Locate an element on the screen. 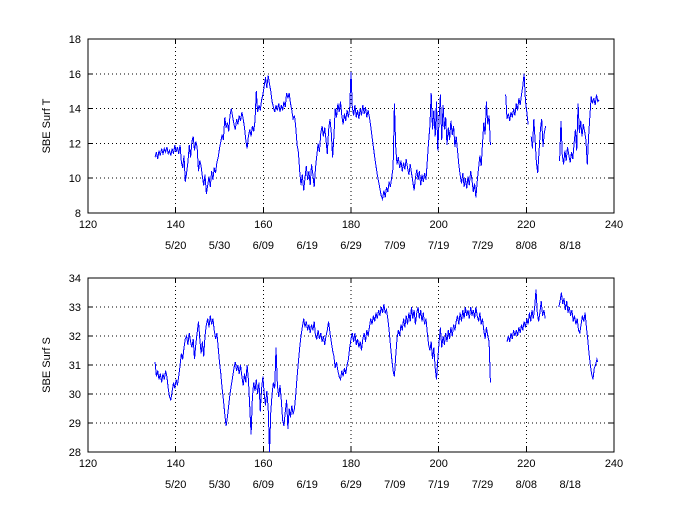 Image resolution: width=680 pixels, height=510 pixels. y-tick-label: 28 is located at coordinates (75, 453).